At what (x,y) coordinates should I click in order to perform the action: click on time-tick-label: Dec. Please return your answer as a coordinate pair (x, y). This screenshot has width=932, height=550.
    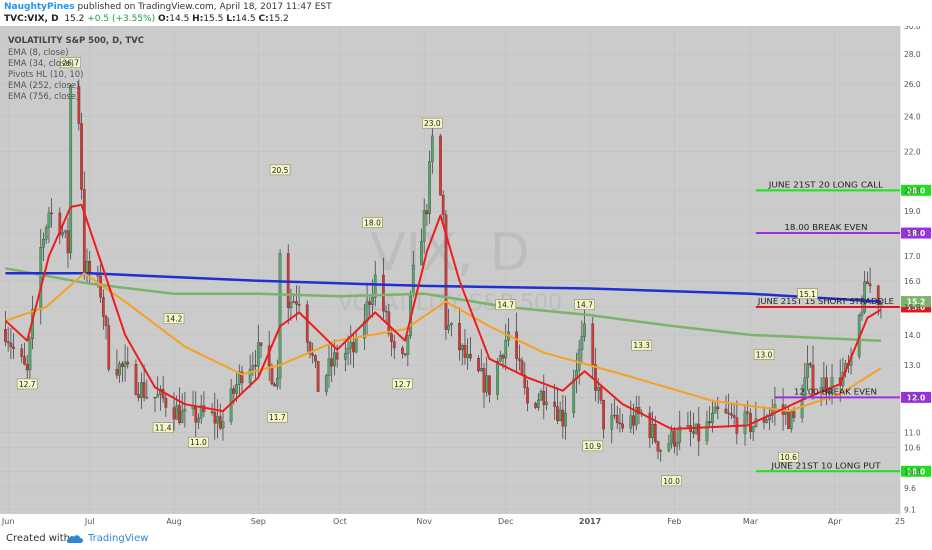
    Looking at the image, I should click on (505, 521).